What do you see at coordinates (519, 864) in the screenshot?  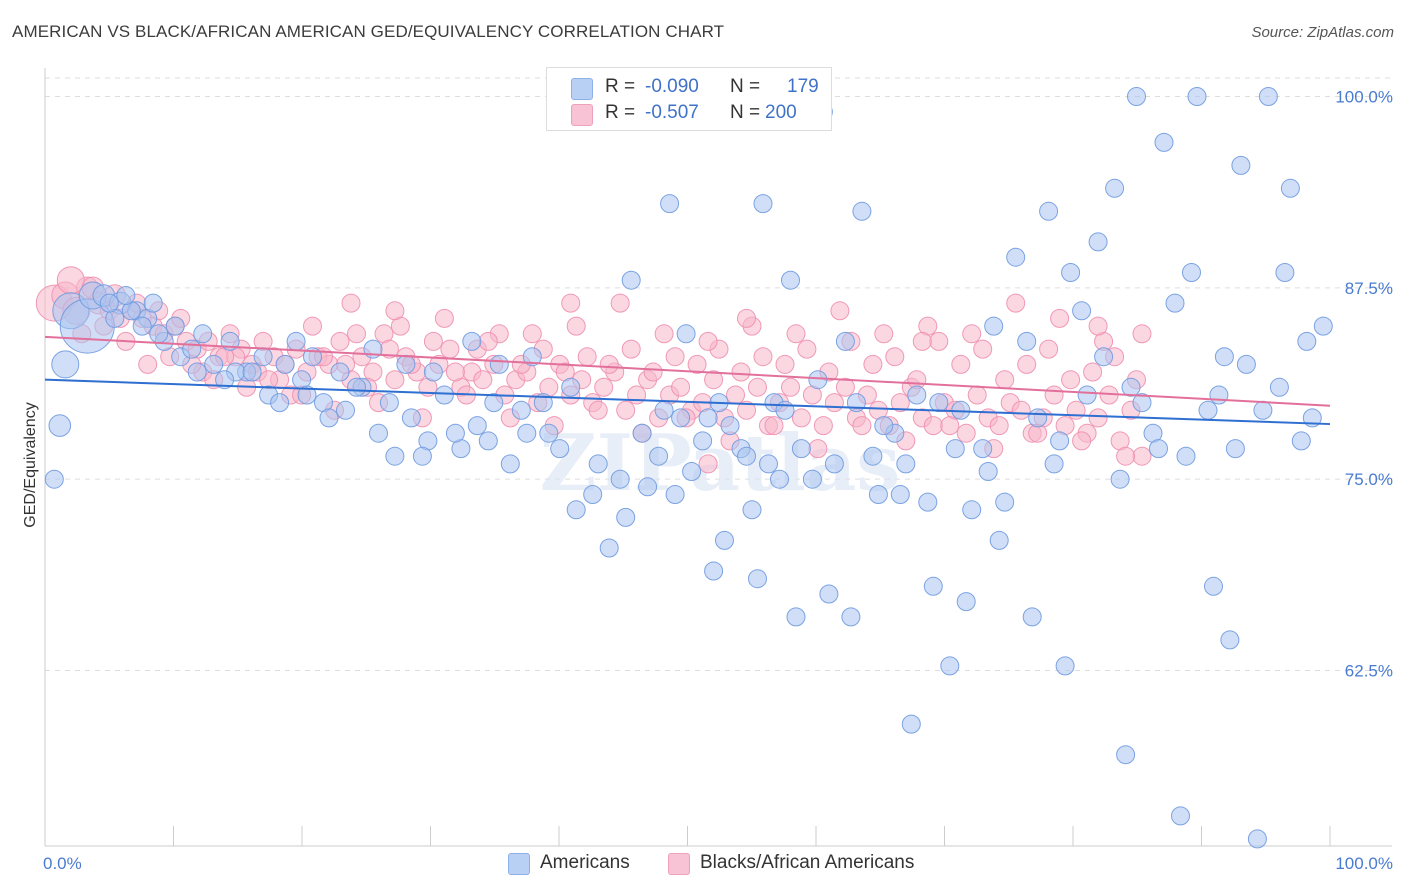 I see `bottom-legend-swatch-americans` at bounding box center [519, 864].